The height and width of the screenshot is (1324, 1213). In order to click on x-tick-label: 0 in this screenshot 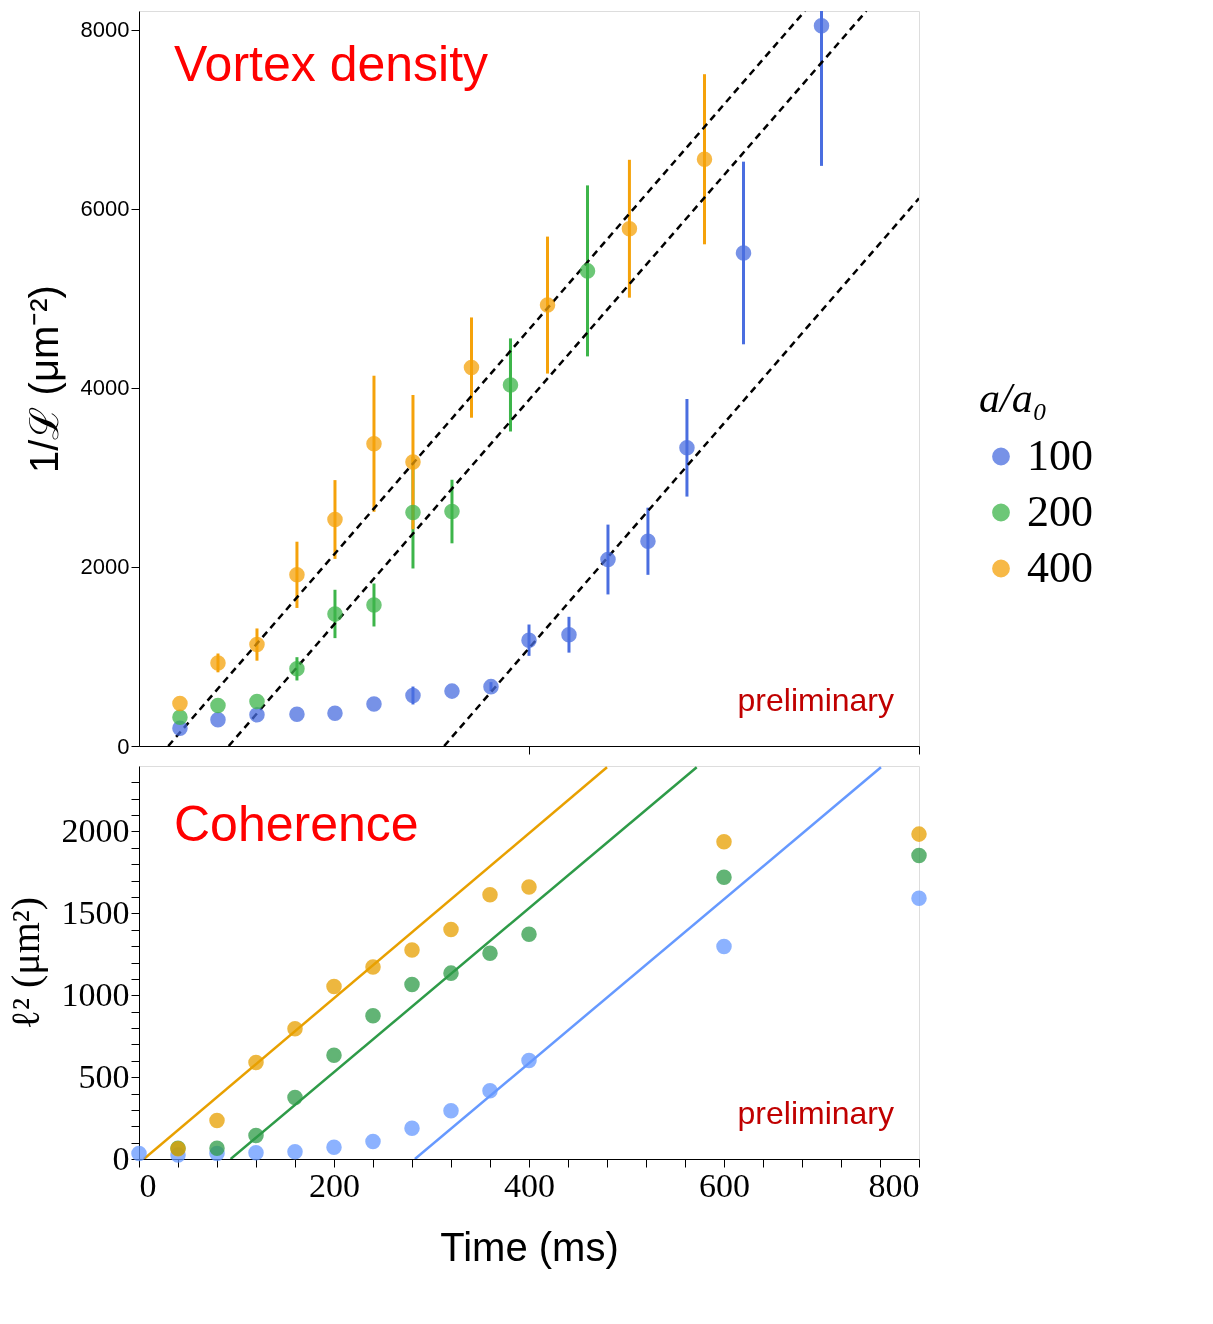, I will do `click(148, 1185)`.